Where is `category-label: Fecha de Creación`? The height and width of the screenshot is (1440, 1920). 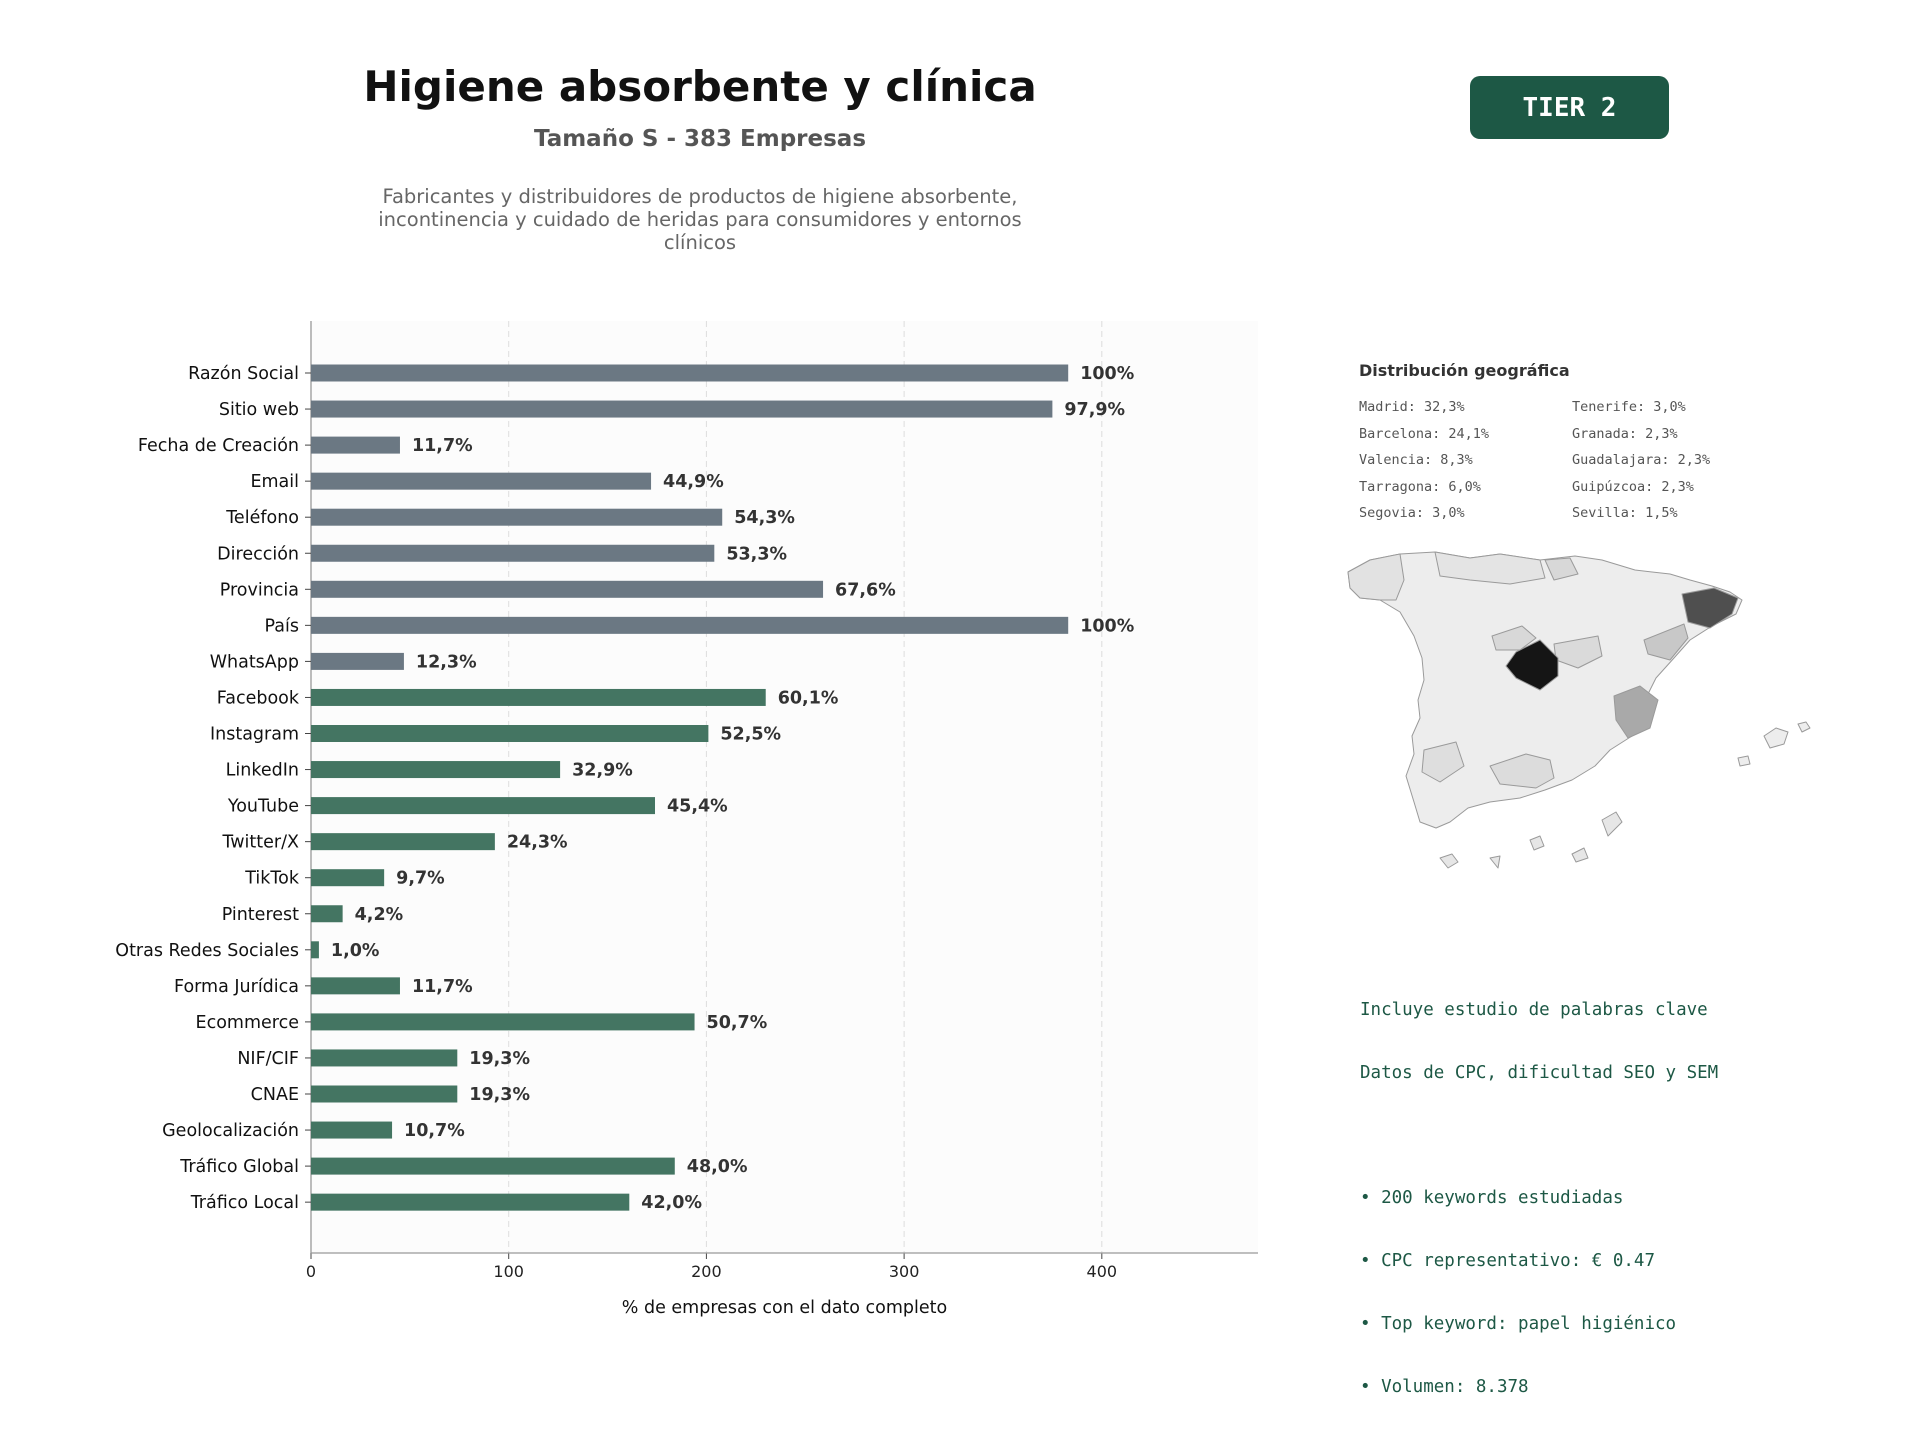 category-label: Fecha de Creación is located at coordinates (218, 446).